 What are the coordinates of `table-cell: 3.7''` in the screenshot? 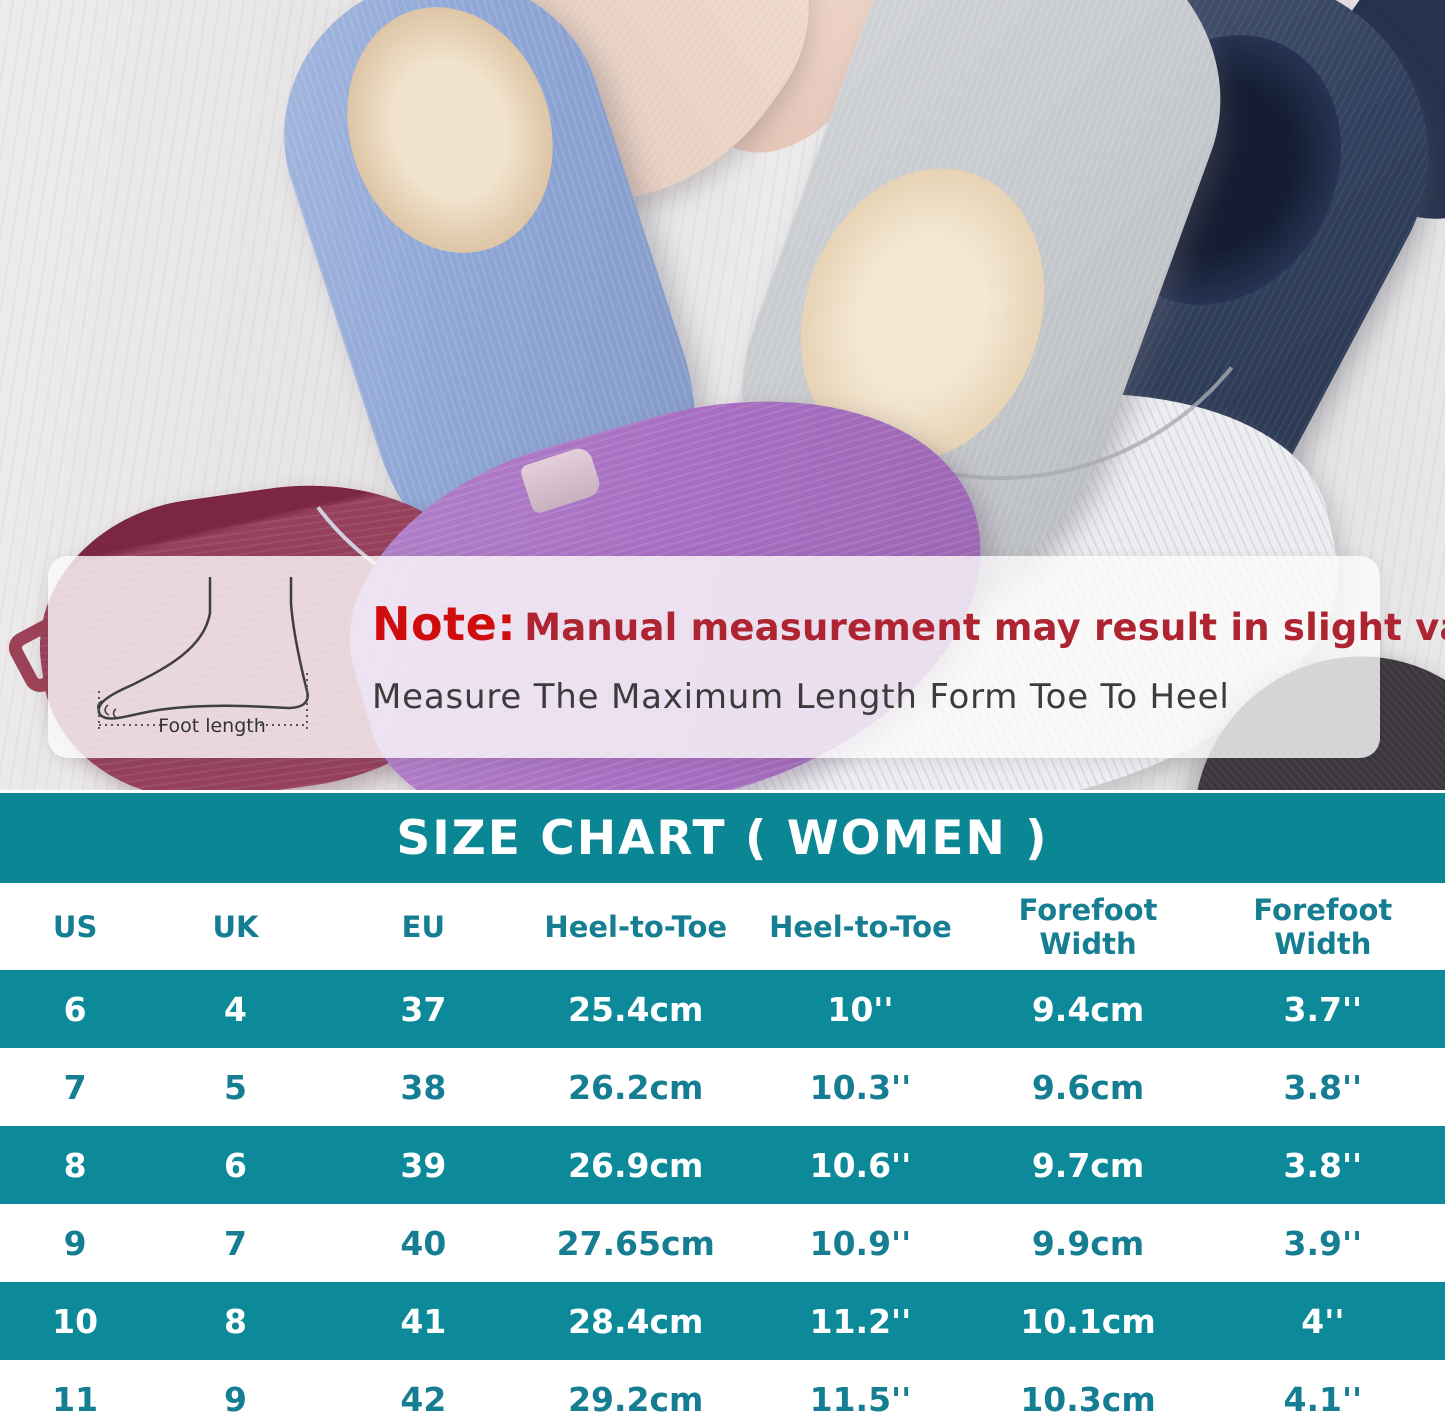 It's located at (1323, 1009).